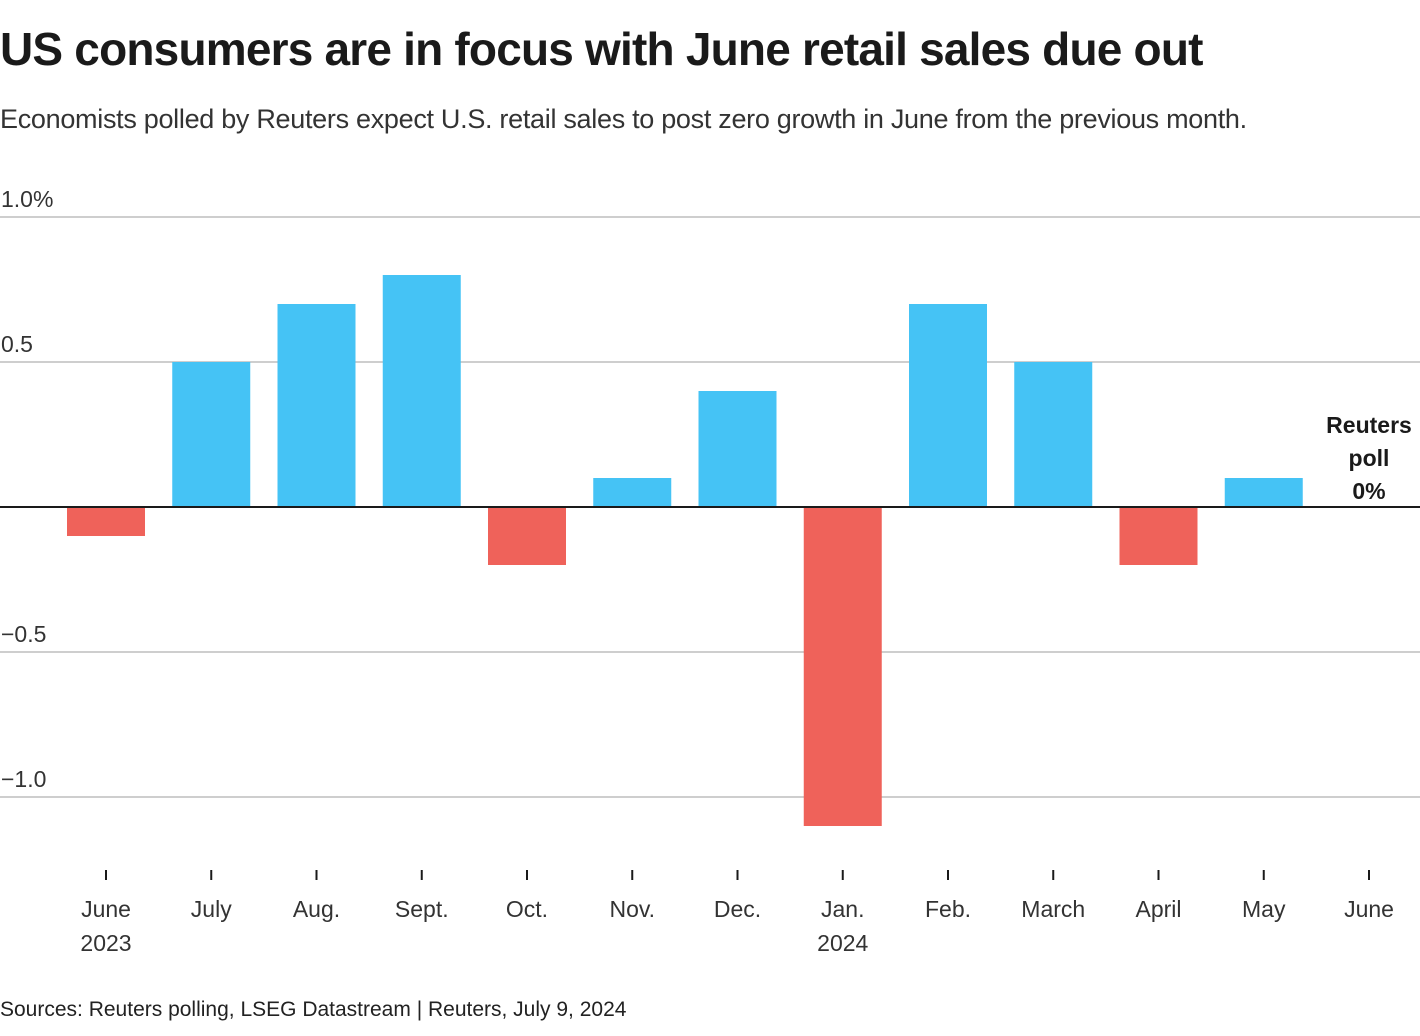  Describe the element at coordinates (632, 492) in the screenshot. I see `bar-nov` at that location.